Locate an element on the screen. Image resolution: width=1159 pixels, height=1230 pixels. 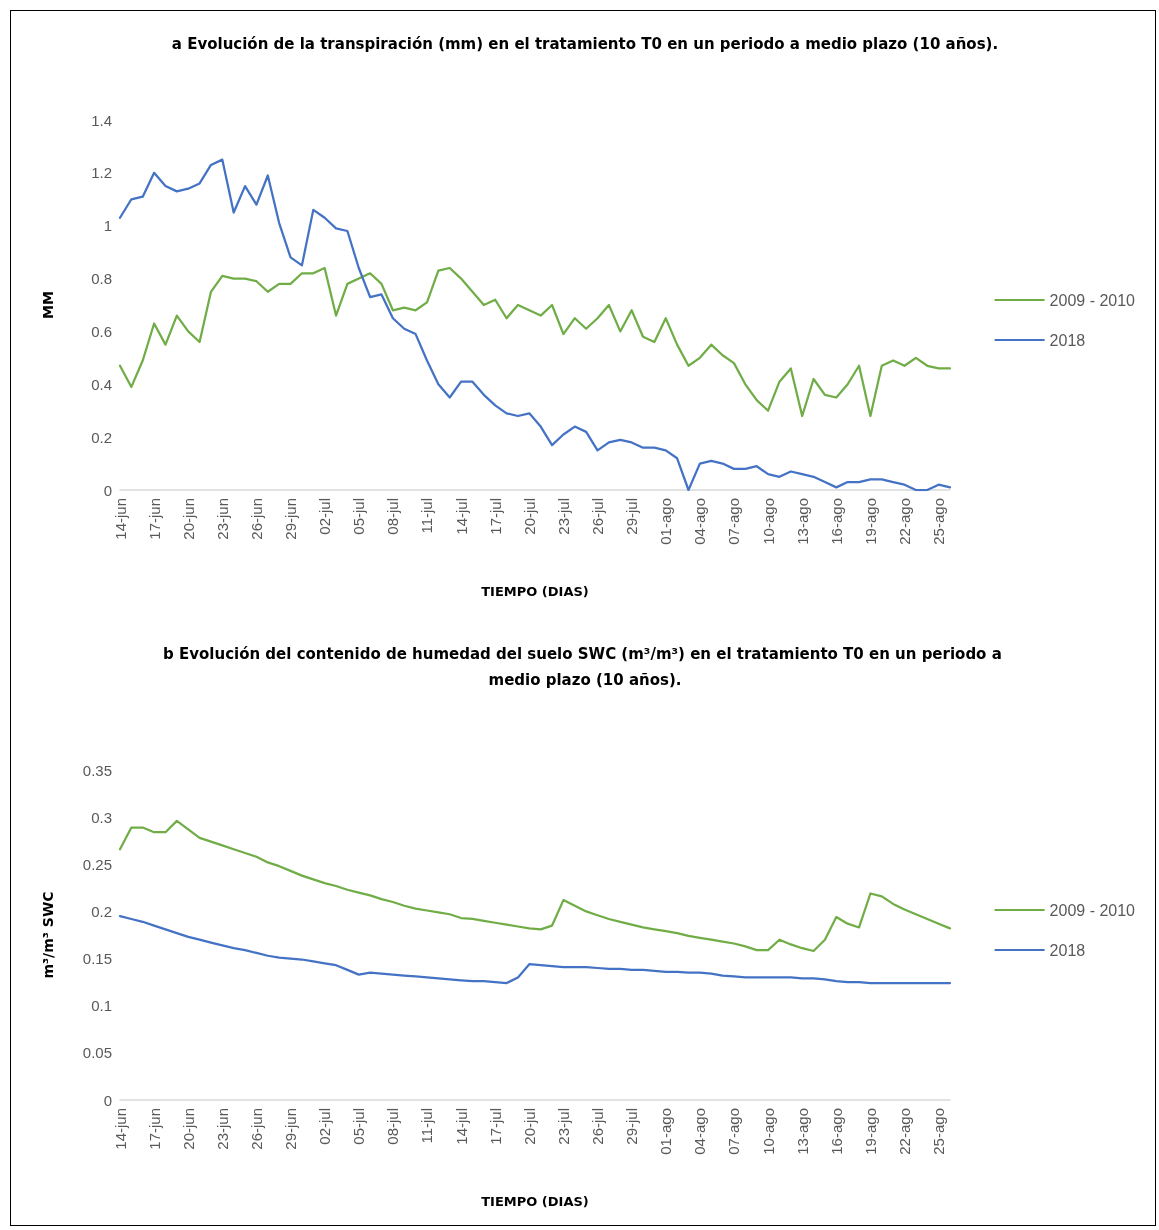
y-tick-label: 0.05 is located at coordinates (97, 1053).